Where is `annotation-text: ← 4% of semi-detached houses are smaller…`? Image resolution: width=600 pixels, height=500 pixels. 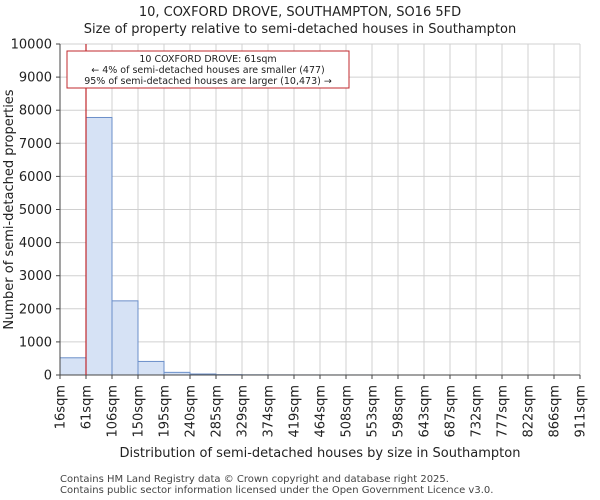
annotation-text: ← 4% of semi-detached houses are smaller… is located at coordinates (208, 70).